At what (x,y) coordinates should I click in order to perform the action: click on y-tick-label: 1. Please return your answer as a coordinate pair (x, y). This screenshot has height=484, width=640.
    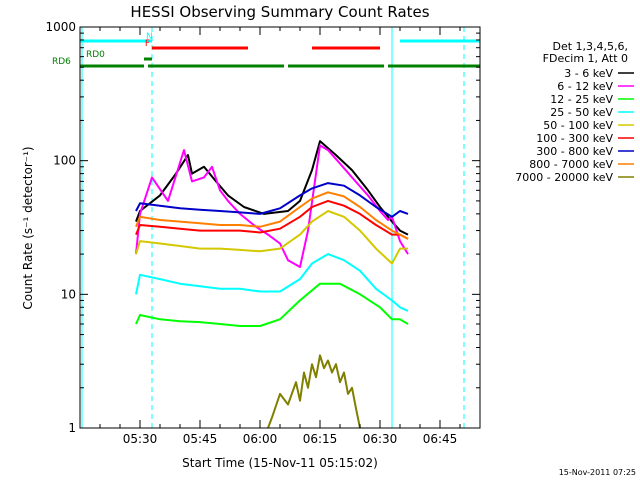
    Looking at the image, I should click on (72, 428).